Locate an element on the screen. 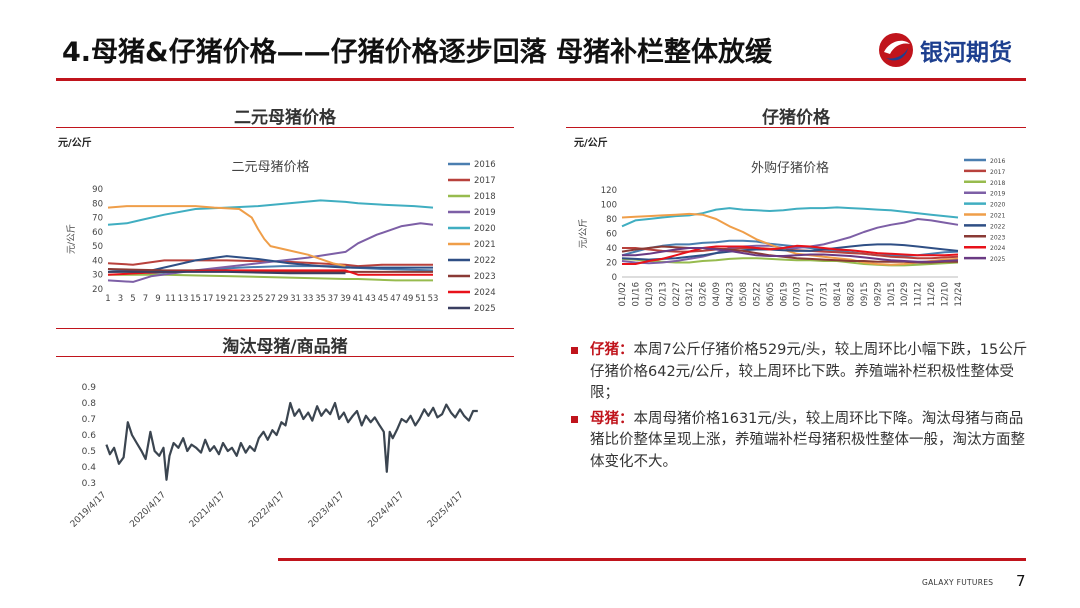  x-tick-label: 13 is located at coordinates (183, 299).